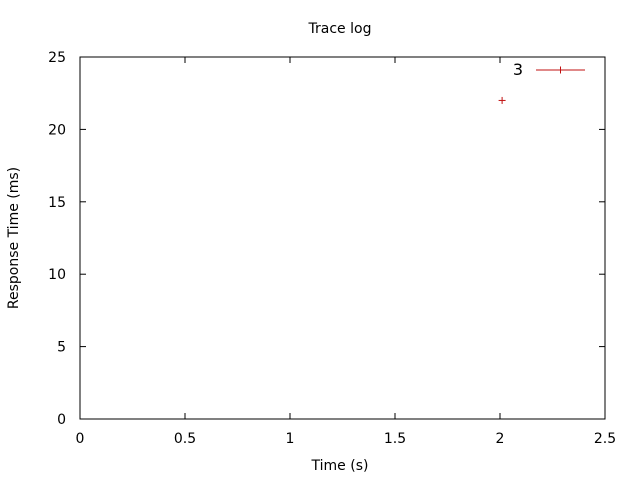 This screenshot has height=480, width=640. I want to click on chart-title: Trace log, so click(340, 29).